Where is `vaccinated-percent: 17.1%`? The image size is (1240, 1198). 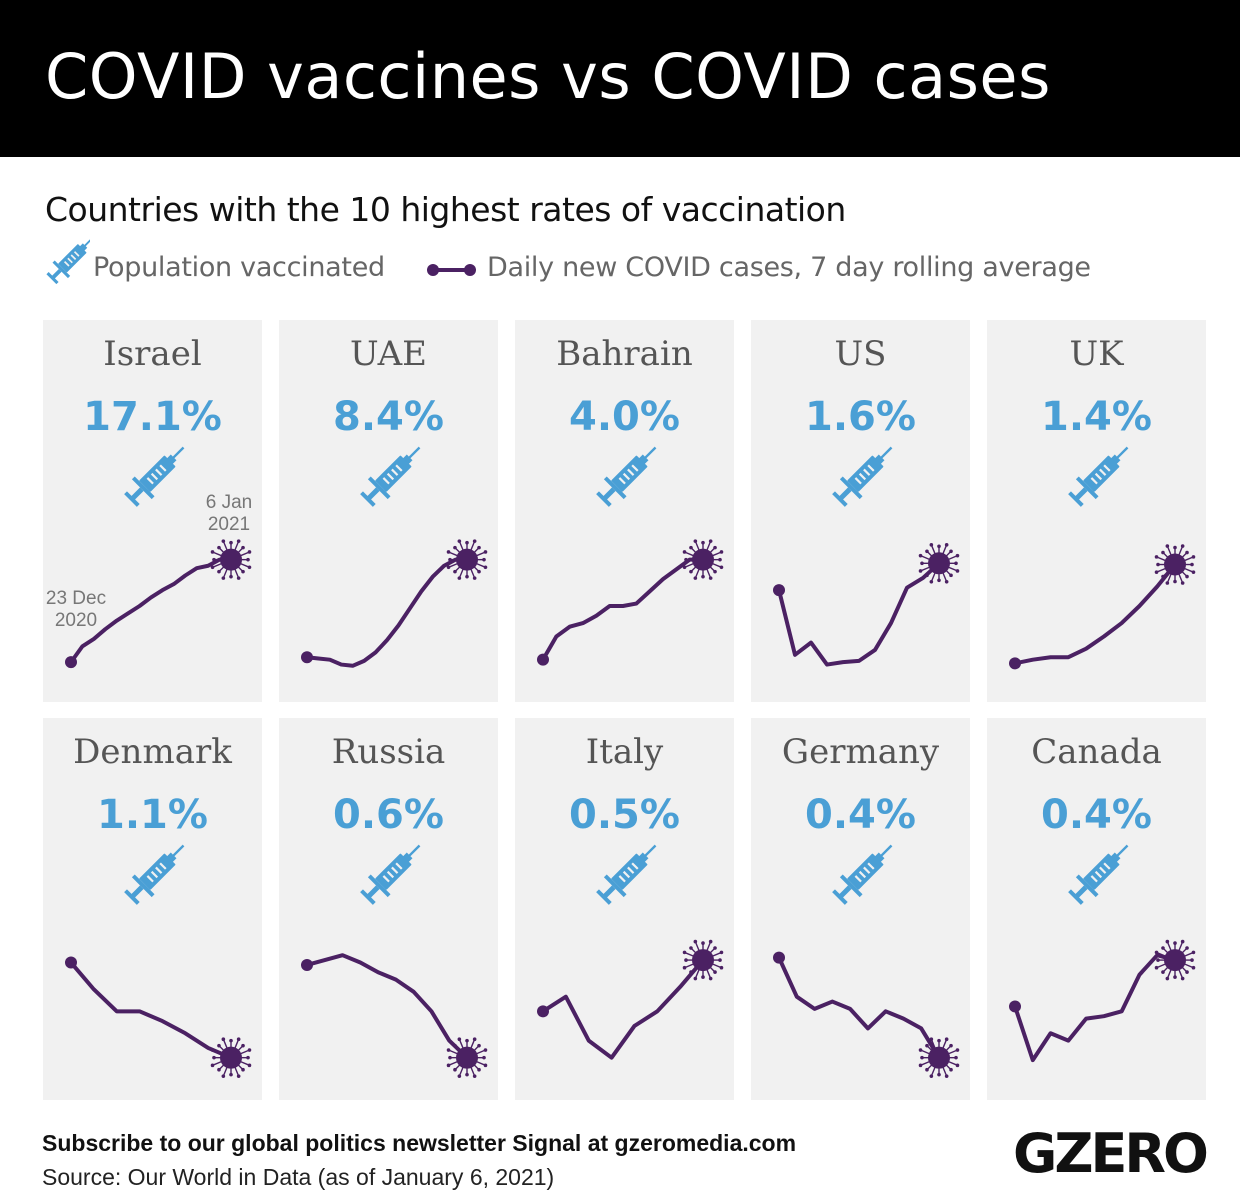 vaccinated-percent: 17.1% is located at coordinates (152, 417).